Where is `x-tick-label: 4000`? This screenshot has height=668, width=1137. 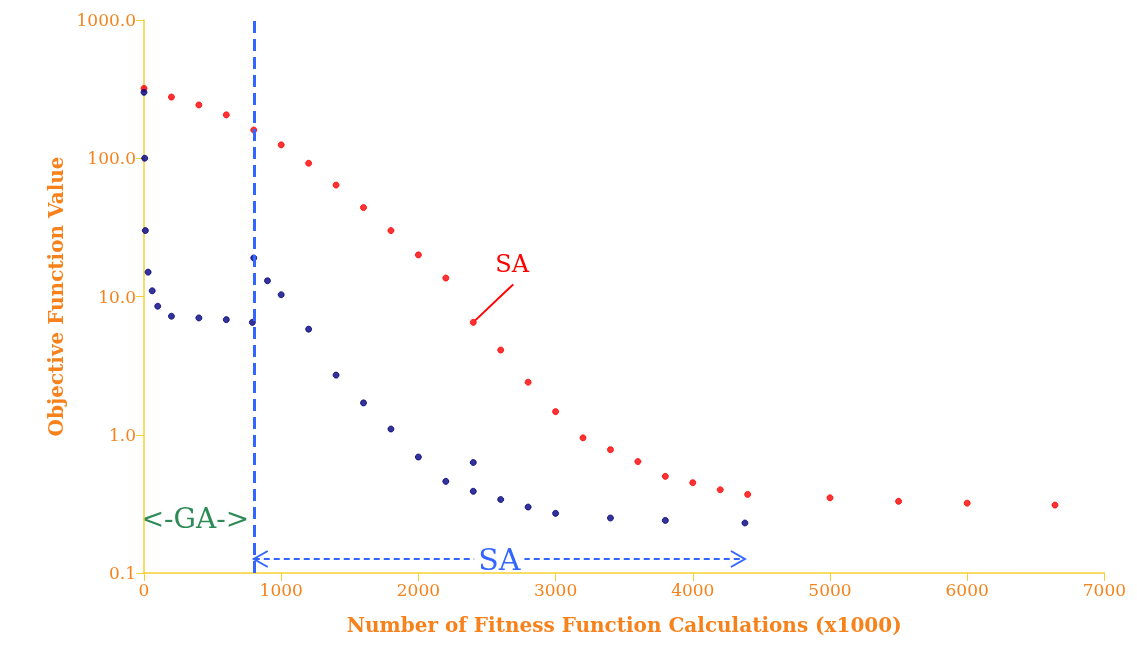 x-tick-label: 4000 is located at coordinates (693, 589).